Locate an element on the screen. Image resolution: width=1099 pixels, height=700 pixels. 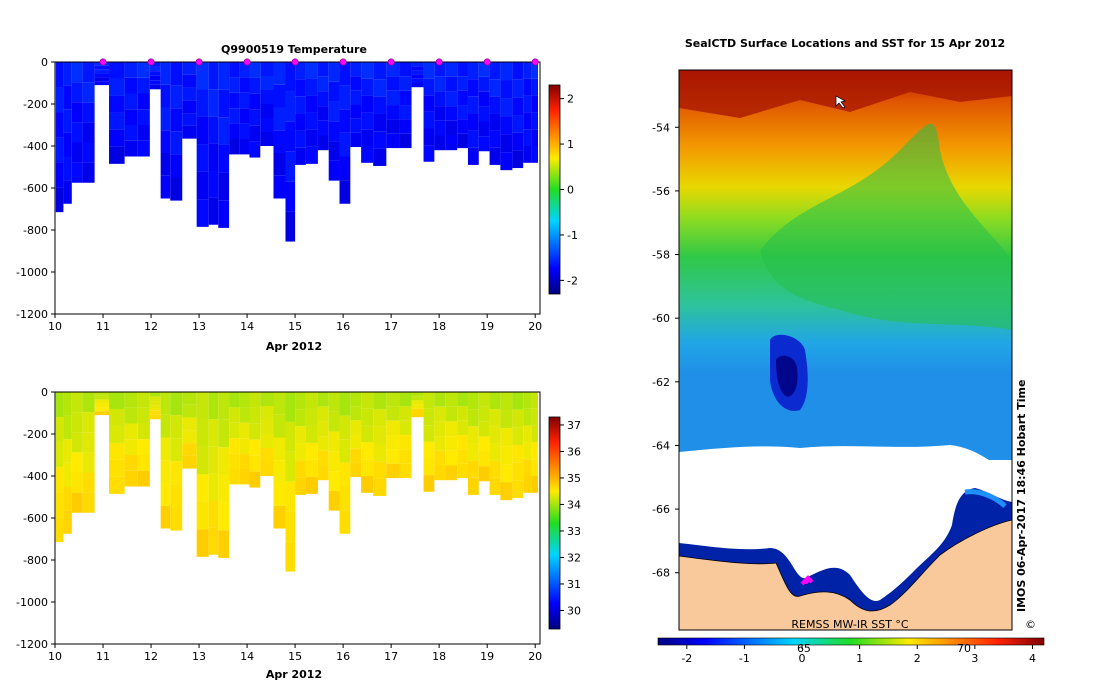
lat-tick-label: -62 is located at coordinates (661, 382).